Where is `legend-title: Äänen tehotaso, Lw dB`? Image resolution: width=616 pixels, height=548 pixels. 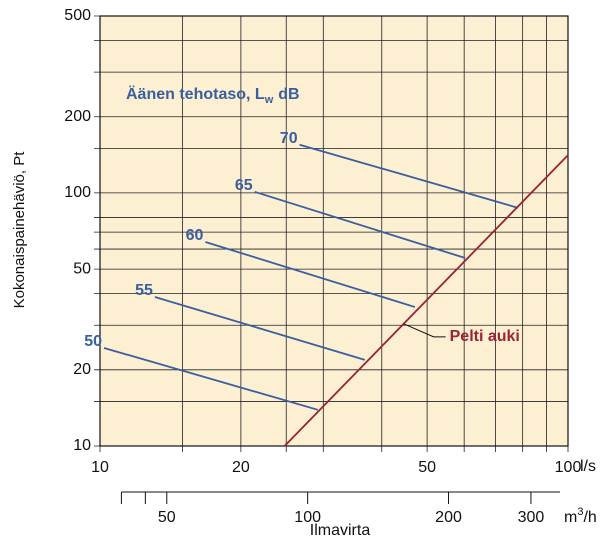
legend-title: Äänen tehotaso, Lw dB is located at coordinates (213, 95).